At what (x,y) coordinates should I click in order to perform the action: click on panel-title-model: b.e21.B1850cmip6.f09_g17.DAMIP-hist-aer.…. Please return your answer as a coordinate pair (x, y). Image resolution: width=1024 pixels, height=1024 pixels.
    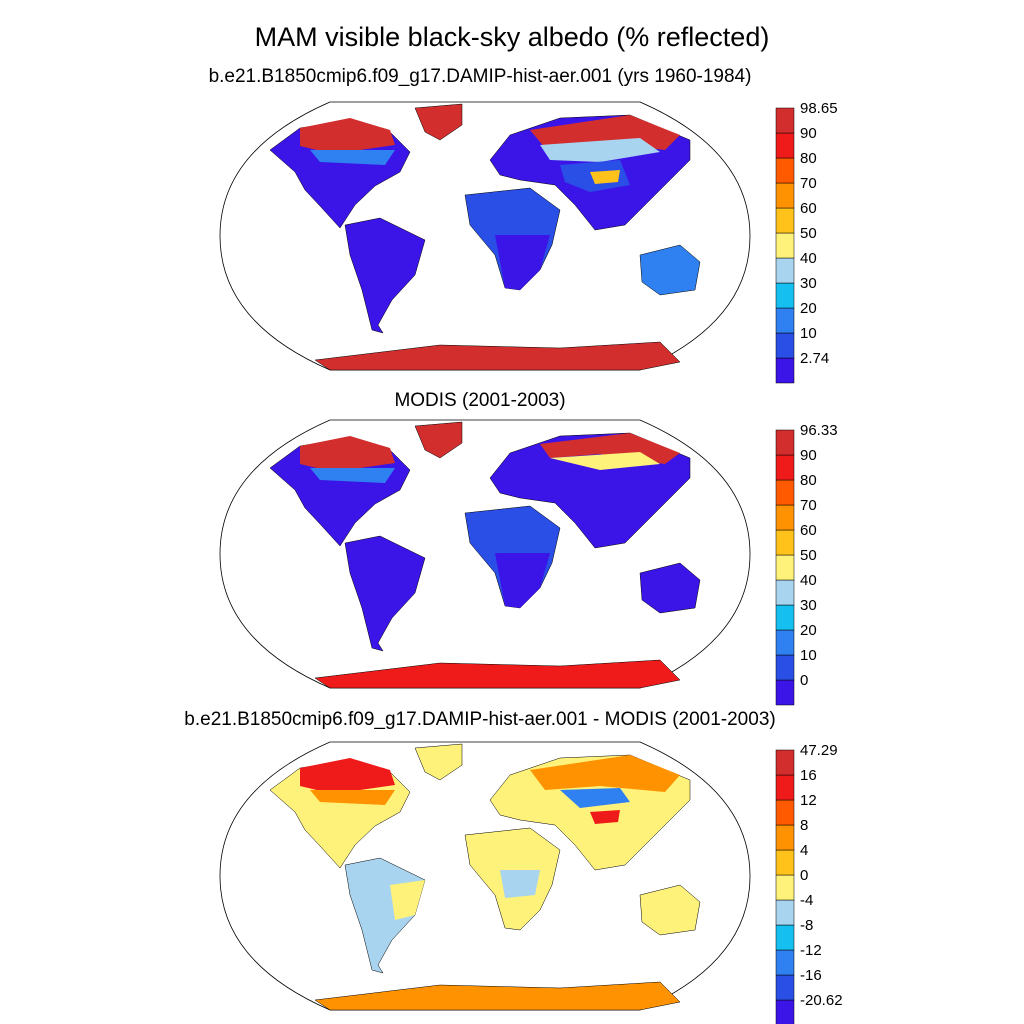
    Looking at the image, I should click on (480, 76).